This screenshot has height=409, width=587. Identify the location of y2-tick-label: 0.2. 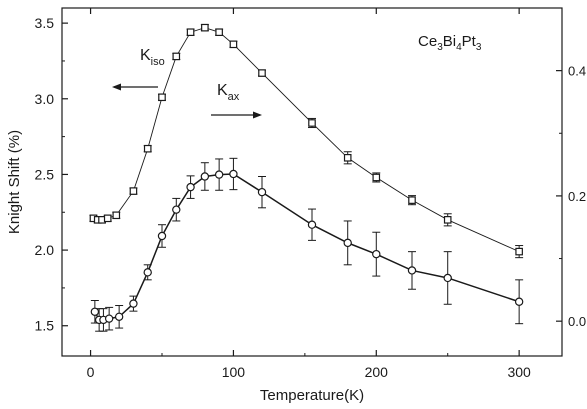
(577, 196).